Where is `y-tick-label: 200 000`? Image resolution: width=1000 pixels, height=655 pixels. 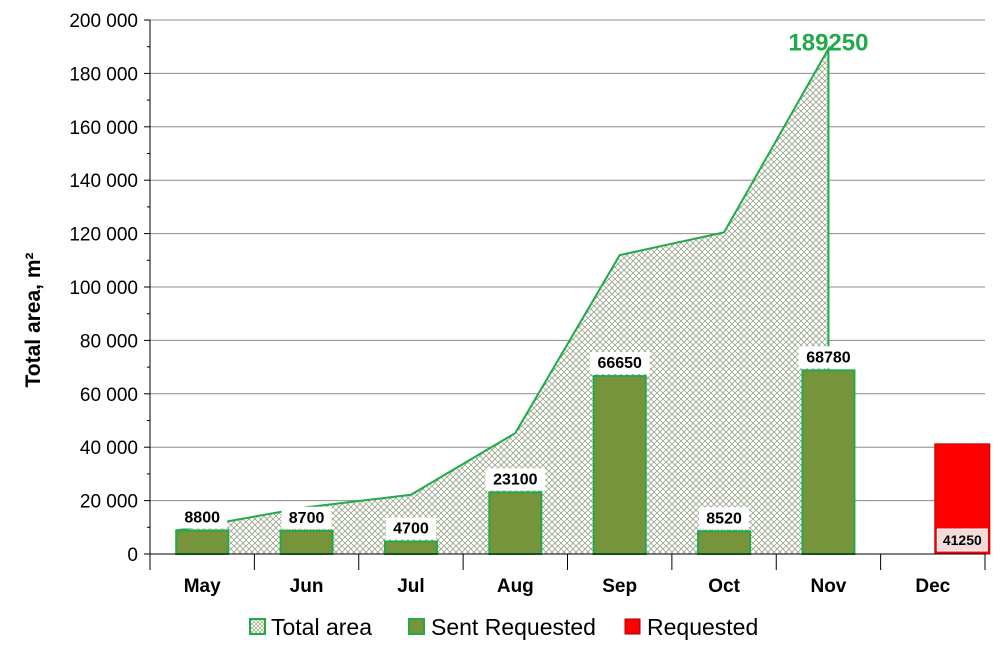 y-tick-label: 200 000 is located at coordinates (103, 21).